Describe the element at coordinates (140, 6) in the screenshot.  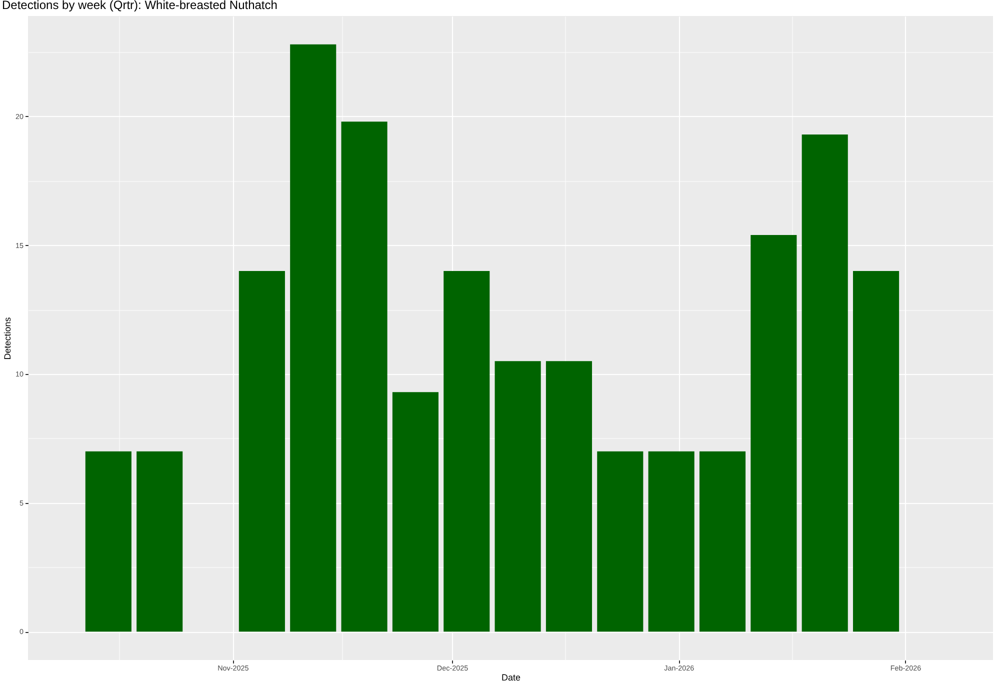
I see `chart-title: Detections by week (Qrtr): White-breasted Nuthatch` at that location.